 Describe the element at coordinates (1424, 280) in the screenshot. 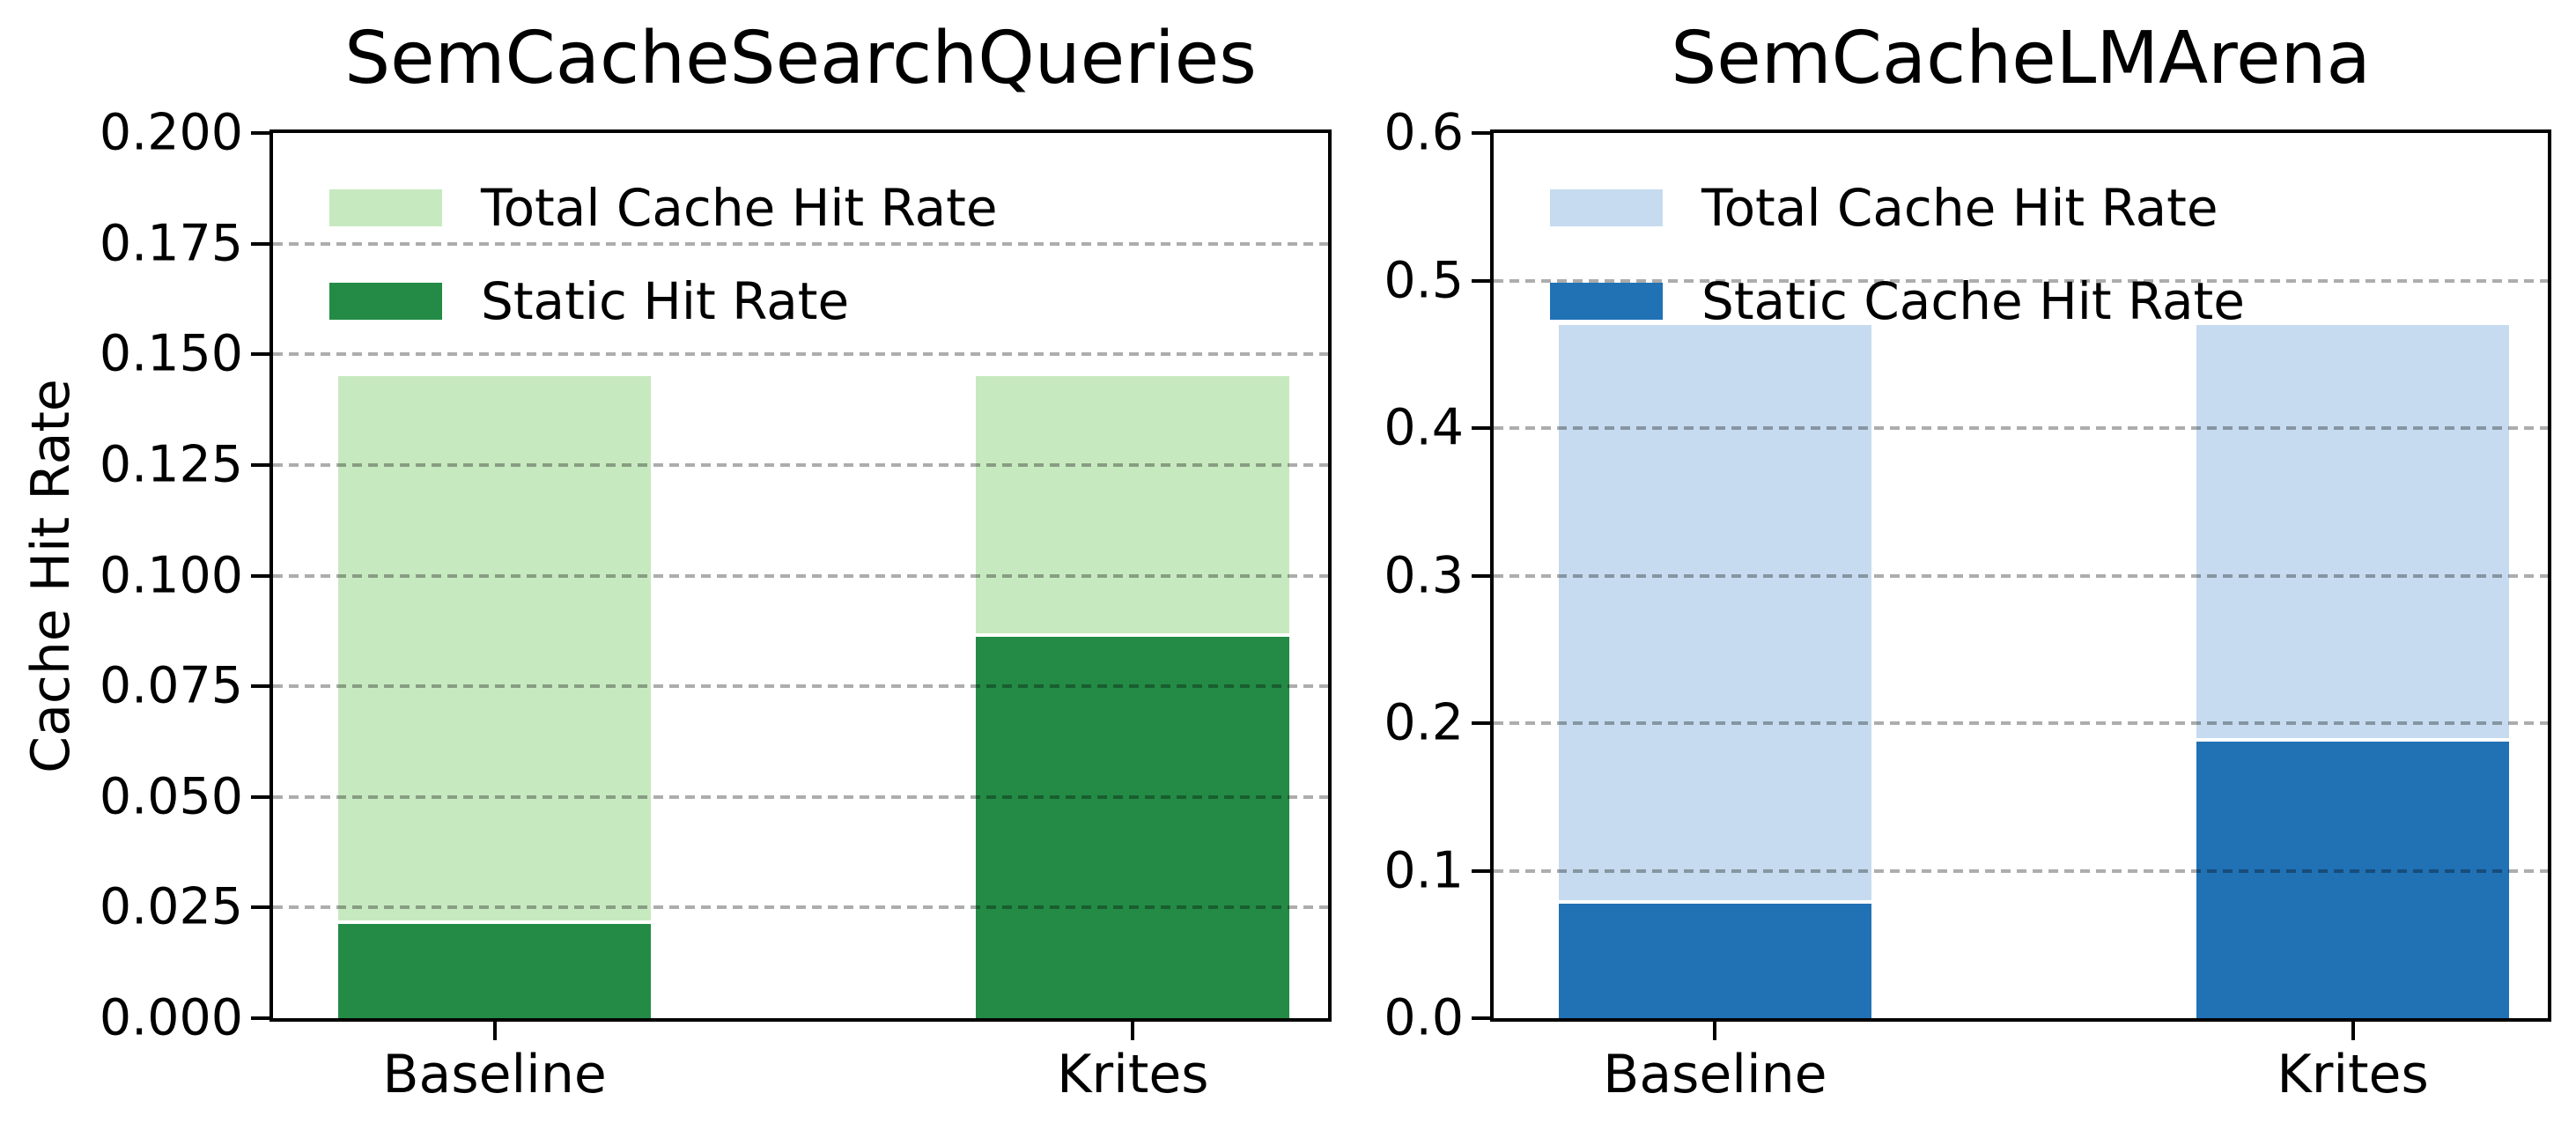

I see `y-tick-label: 0.5` at that location.